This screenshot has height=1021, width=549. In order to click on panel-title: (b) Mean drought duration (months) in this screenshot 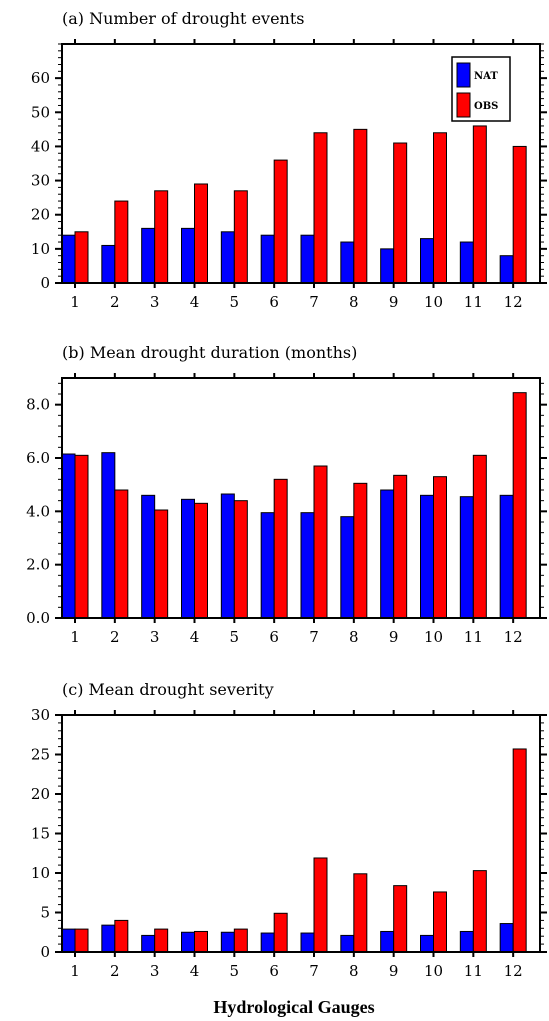, I will do `click(209, 352)`.